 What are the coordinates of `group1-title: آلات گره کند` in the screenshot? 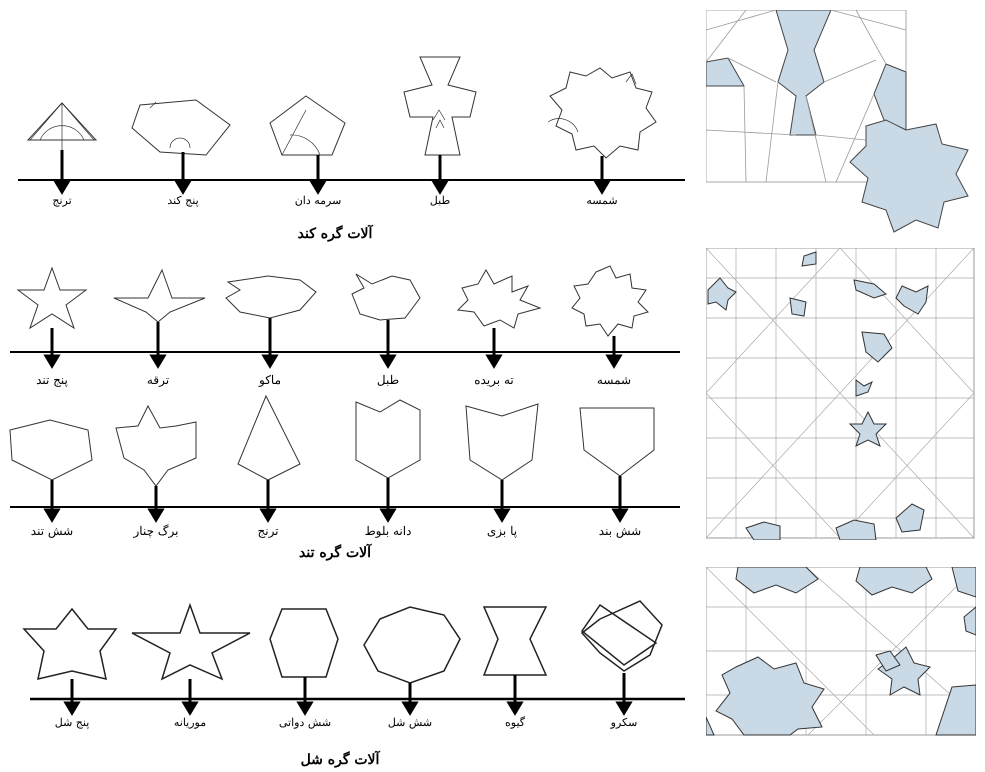 It's located at (335, 234).